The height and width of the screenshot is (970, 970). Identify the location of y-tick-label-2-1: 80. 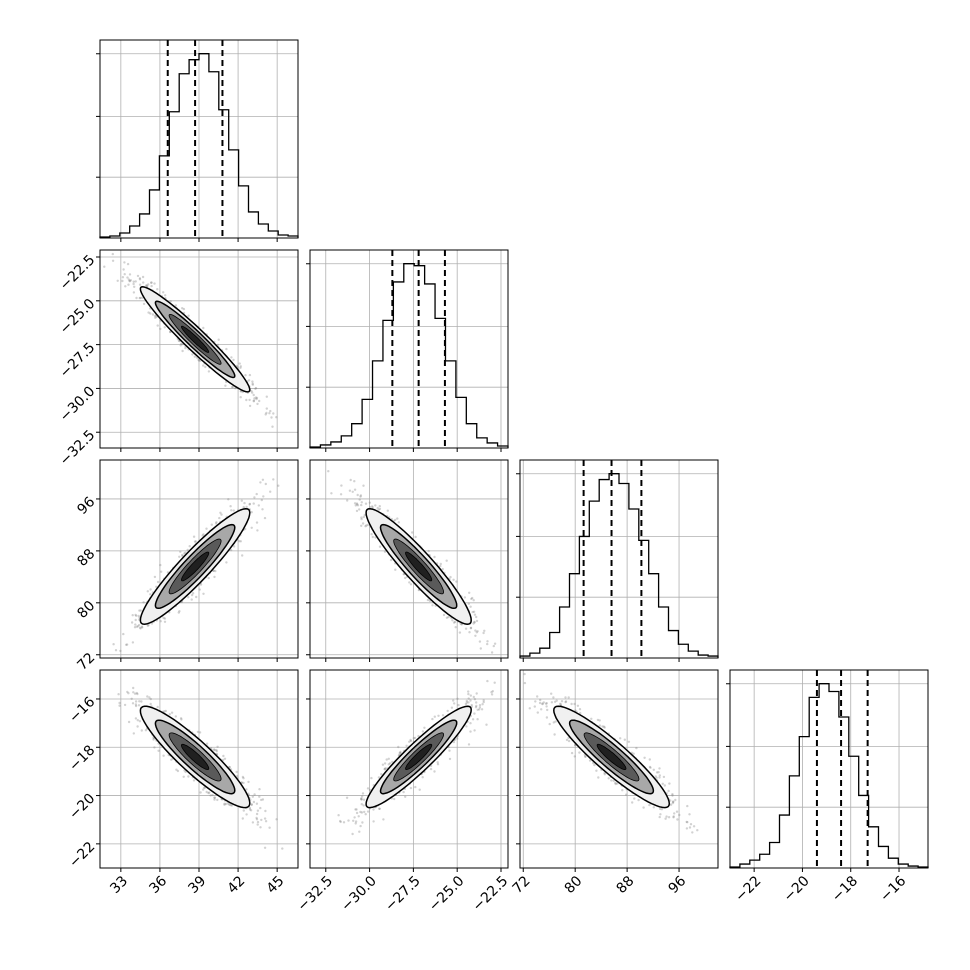
(86, 610).